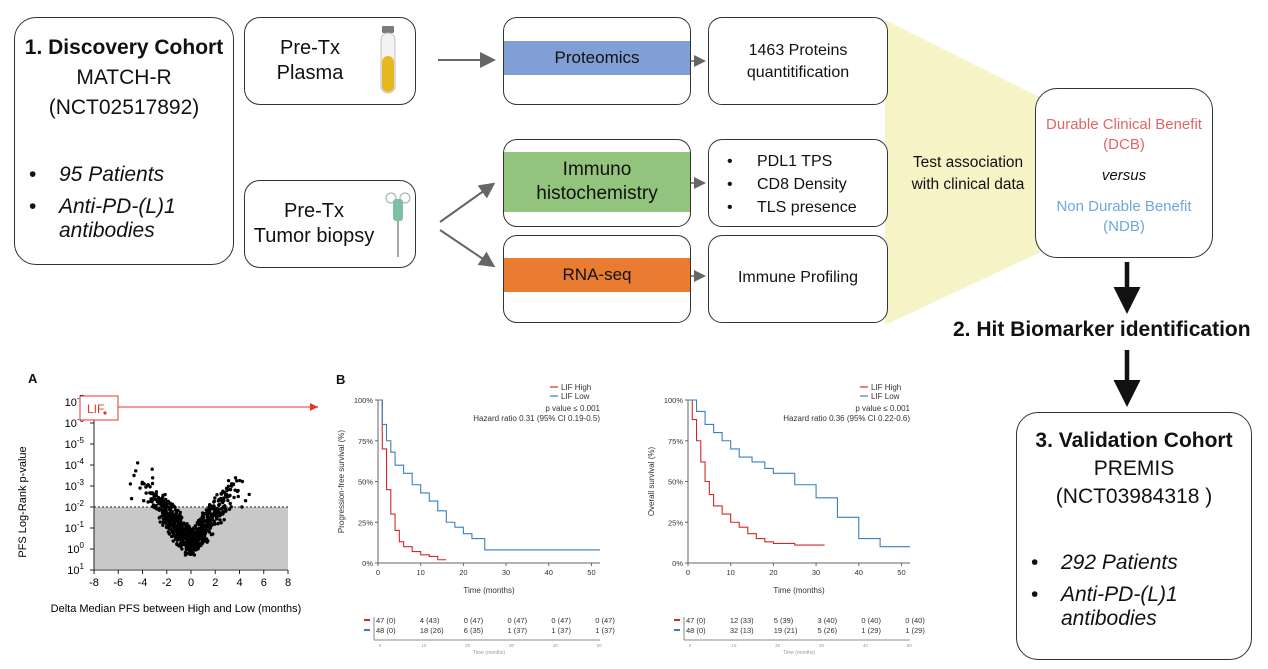 Image resolution: width=1268 pixels, height=669 pixels. Describe the element at coordinates (597, 275) in the screenshot. I see `rnaseq-label: RNA-seq` at that location.